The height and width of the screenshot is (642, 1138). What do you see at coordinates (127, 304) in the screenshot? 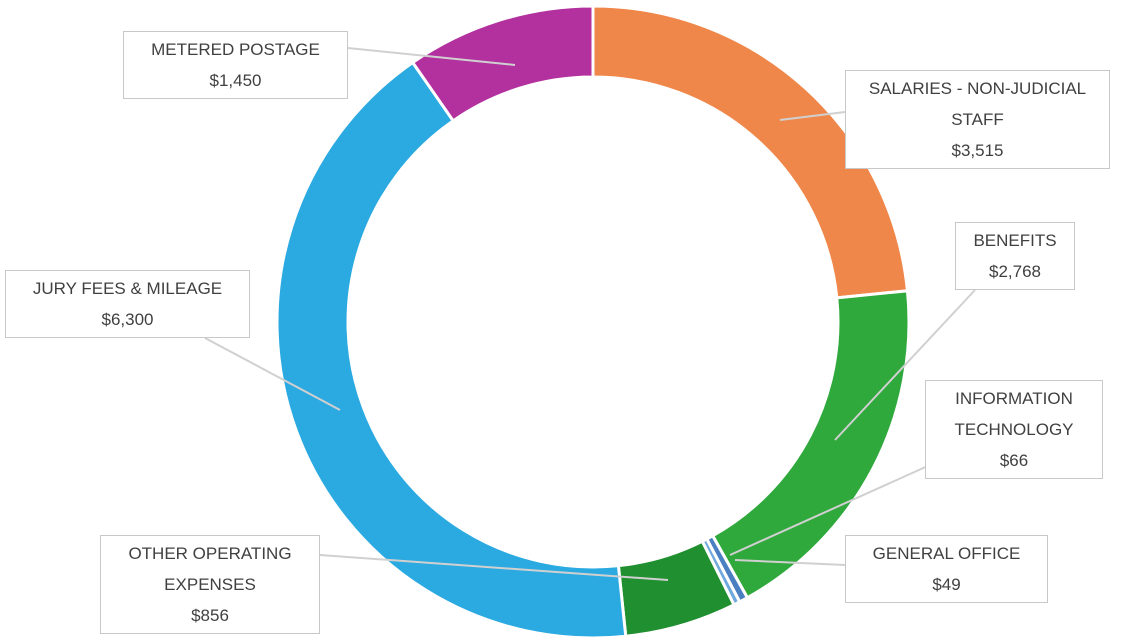
I see `data-label: JURY FEES & MILEAGE $6,300` at bounding box center [127, 304].